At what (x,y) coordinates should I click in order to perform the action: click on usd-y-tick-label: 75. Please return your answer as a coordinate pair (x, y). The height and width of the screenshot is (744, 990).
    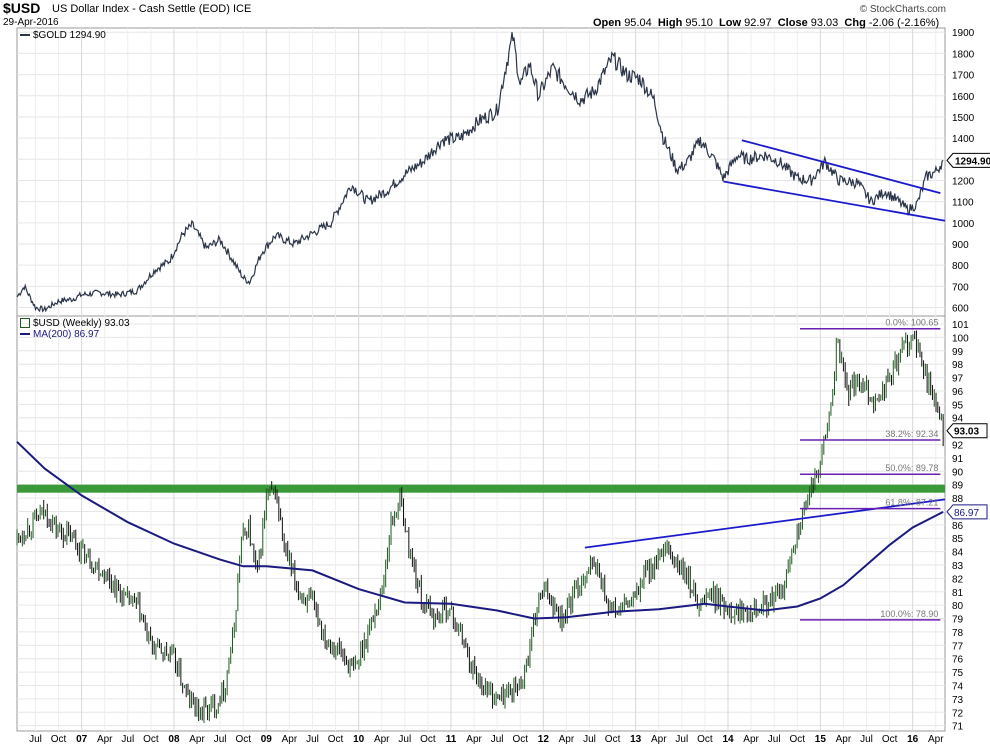
    Looking at the image, I should click on (958, 673).